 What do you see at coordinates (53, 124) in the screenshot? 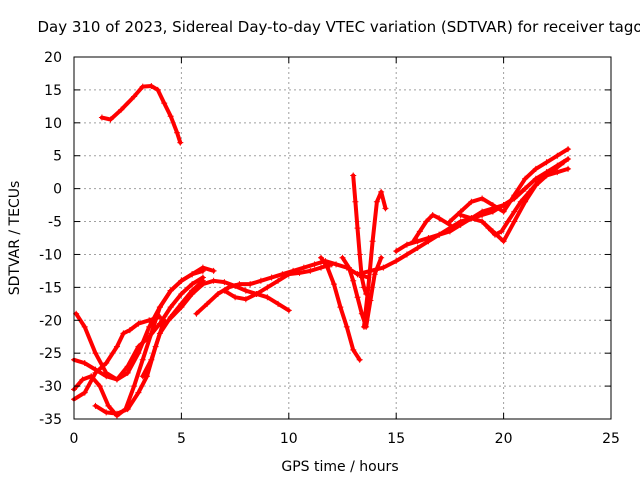
I see `y-tick-label: 10` at bounding box center [53, 124].